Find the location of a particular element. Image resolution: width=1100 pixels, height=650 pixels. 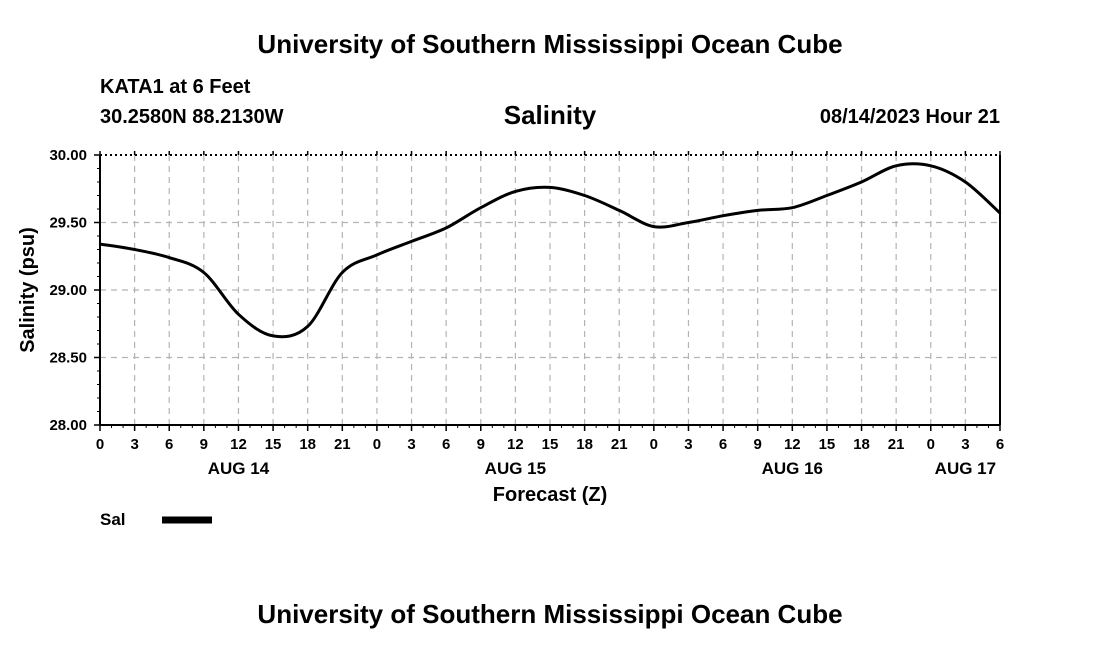

station-label: KATA1 at 6 Feet is located at coordinates (175, 87).